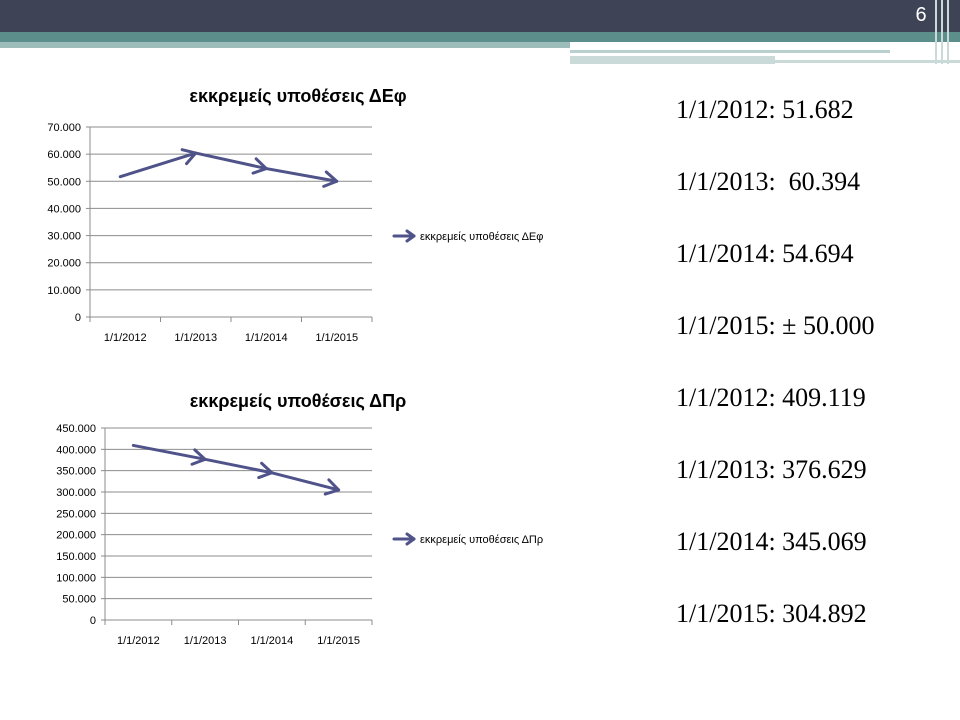 This screenshot has width=960, height=720. What do you see at coordinates (480, 16) in the screenshot?
I see `title-bar` at bounding box center [480, 16].